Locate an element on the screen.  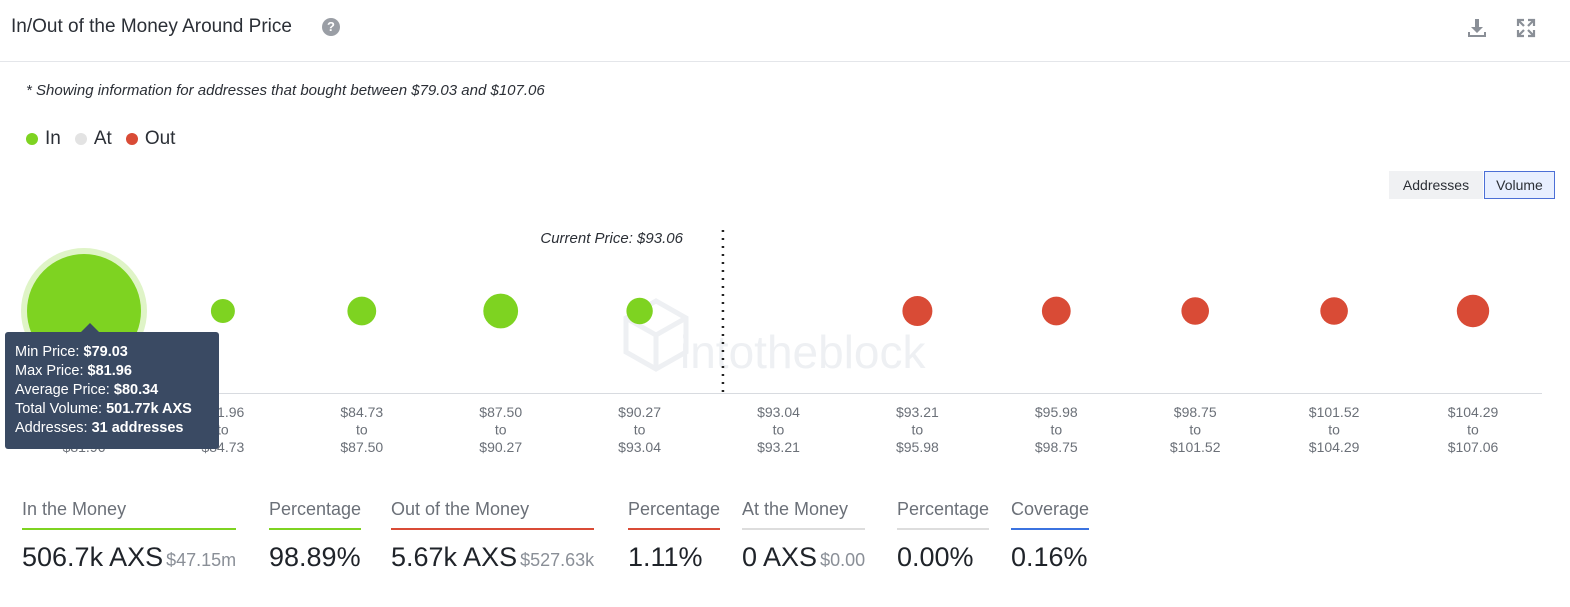
tooltip-addr-row: Addresses: 31 addresses is located at coordinates (117, 428).